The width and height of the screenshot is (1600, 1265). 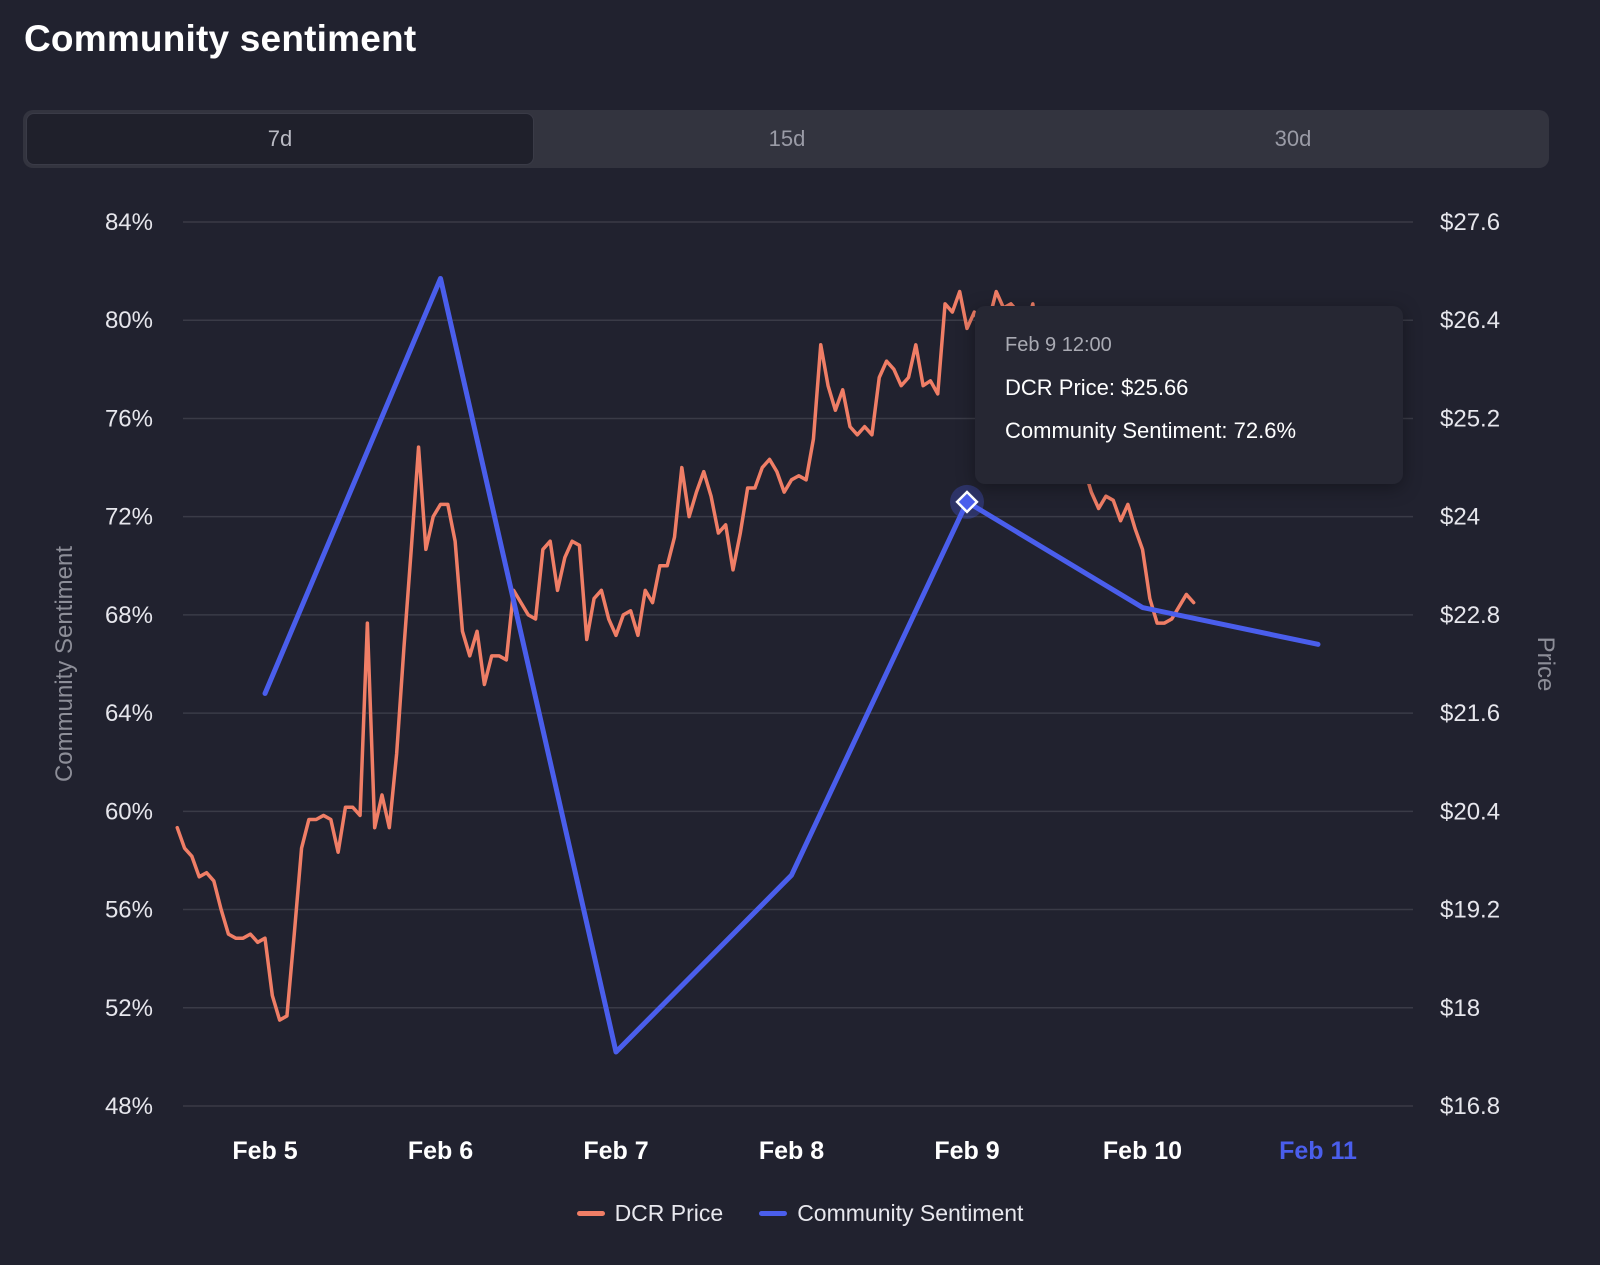 I want to click on chart-legend: DCR Price Community Sentiment, so click(x=800, y=1213).